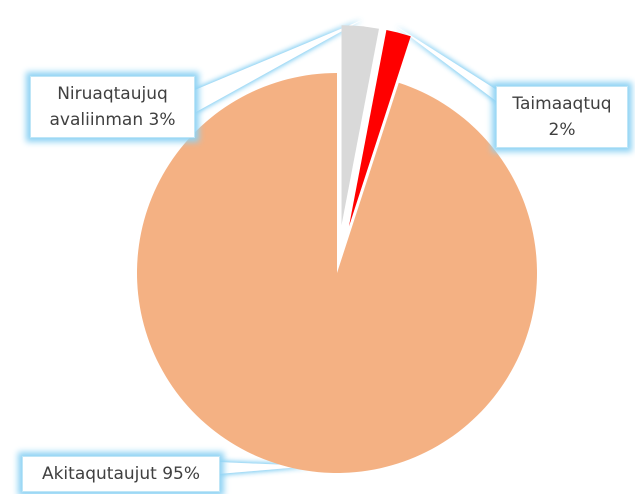 Image resolution: width=635 pixels, height=494 pixels. I want to click on label-value: 3%, so click(162, 120).